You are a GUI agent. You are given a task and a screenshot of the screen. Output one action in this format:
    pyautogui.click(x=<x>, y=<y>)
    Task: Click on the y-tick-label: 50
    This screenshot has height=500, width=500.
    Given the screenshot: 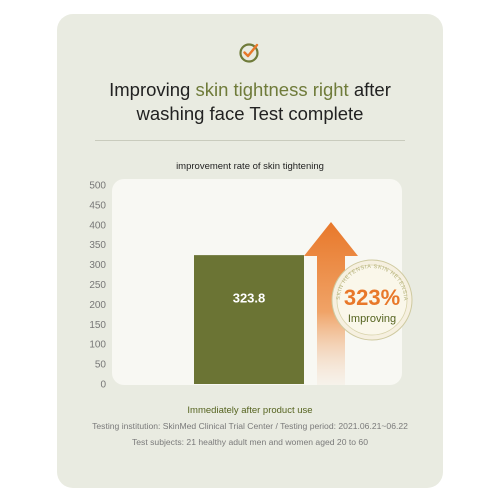 What is the action you would take?
    pyautogui.click(x=101, y=365)
    